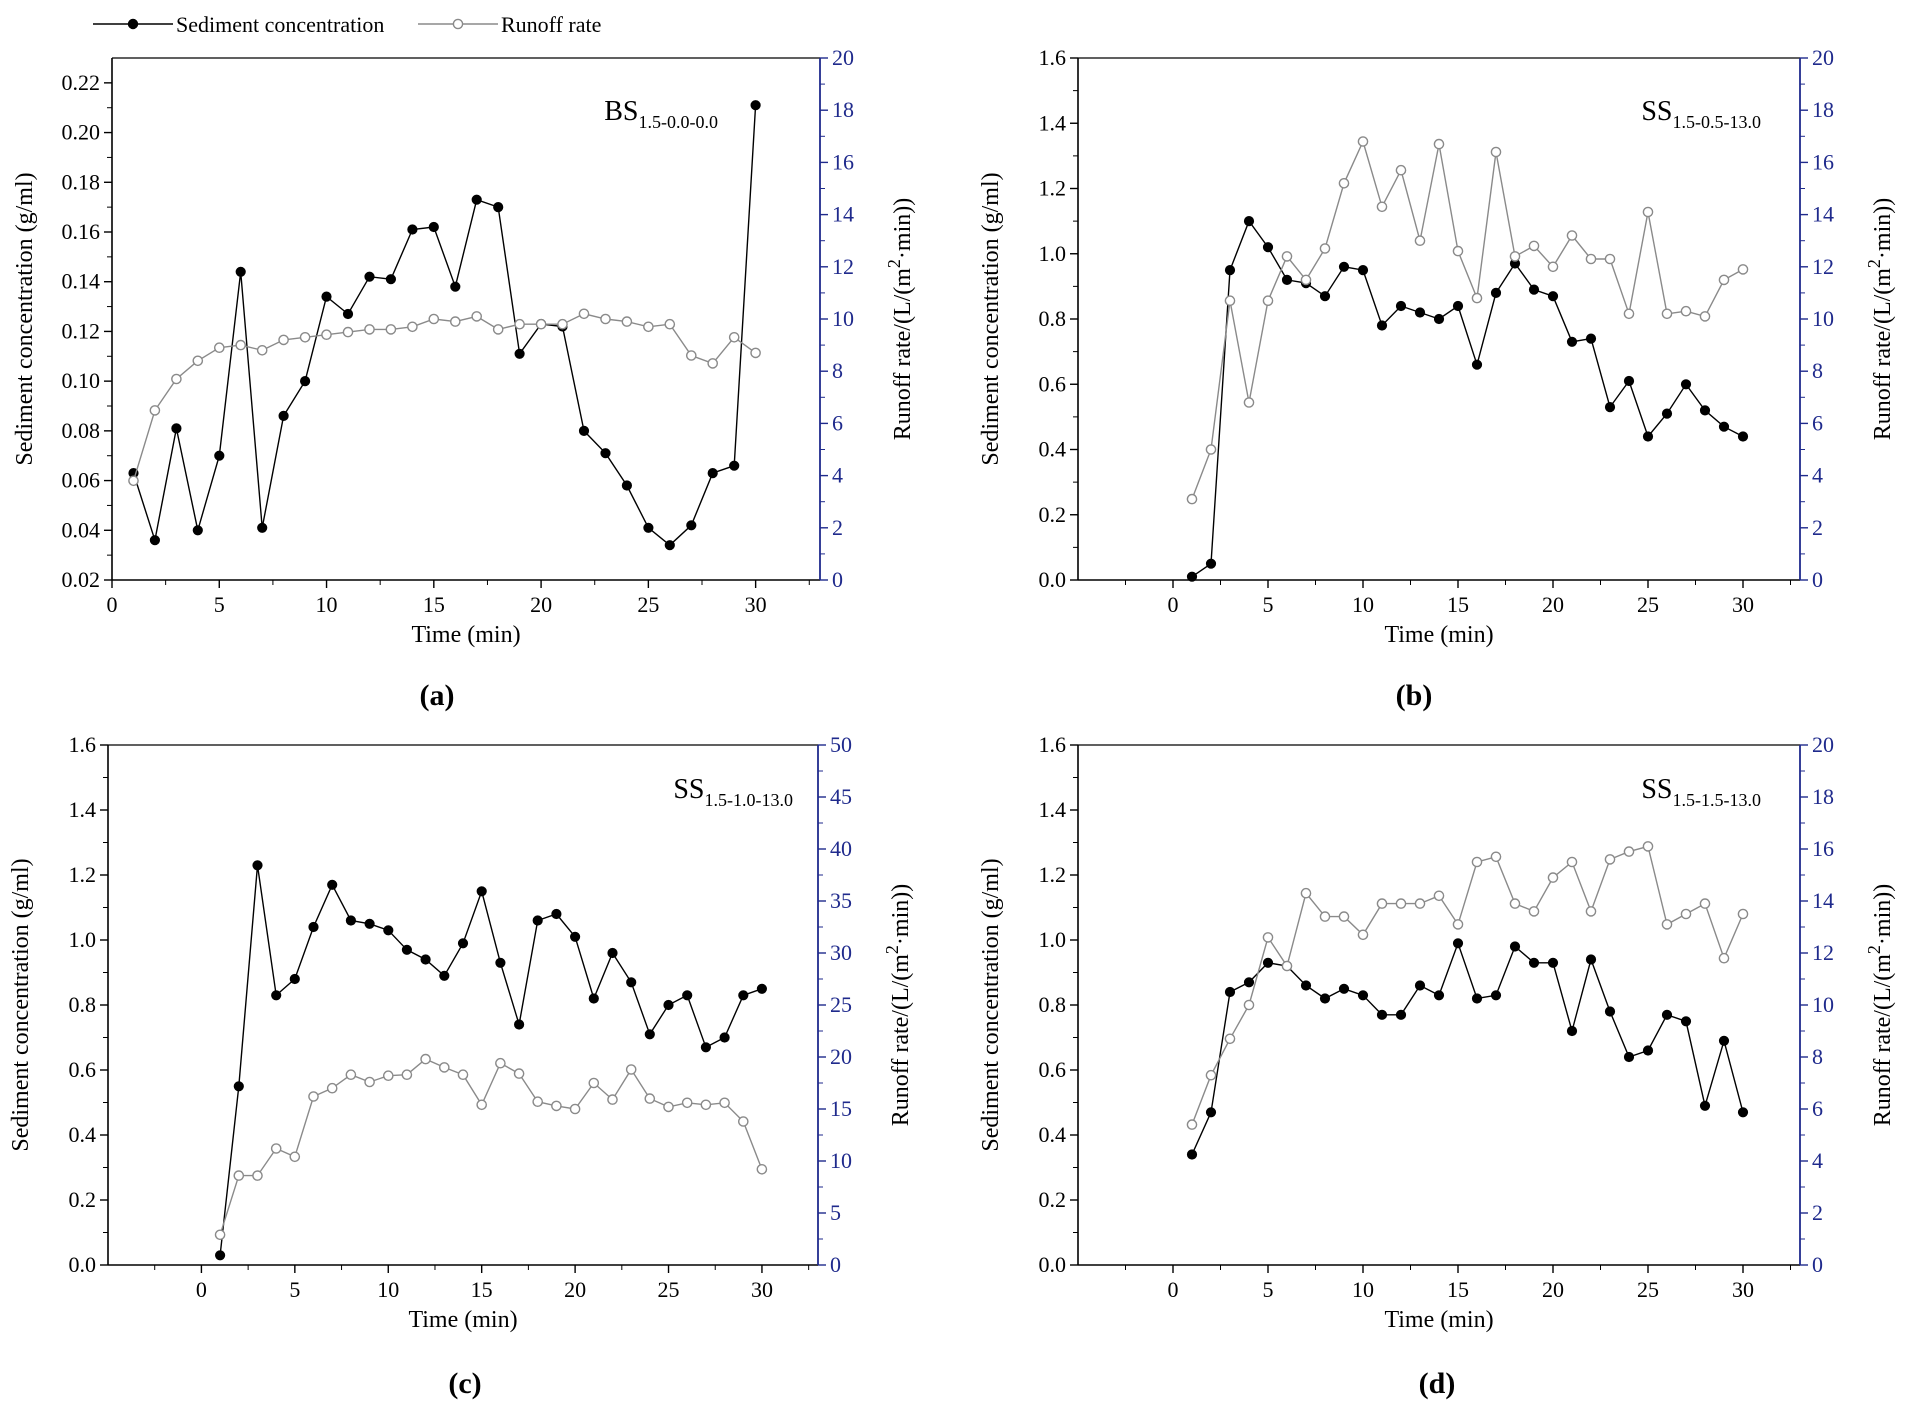 This screenshot has height=1401, width=1905. I want to click on y-right-tick-label: 20, so click(841, 1056).